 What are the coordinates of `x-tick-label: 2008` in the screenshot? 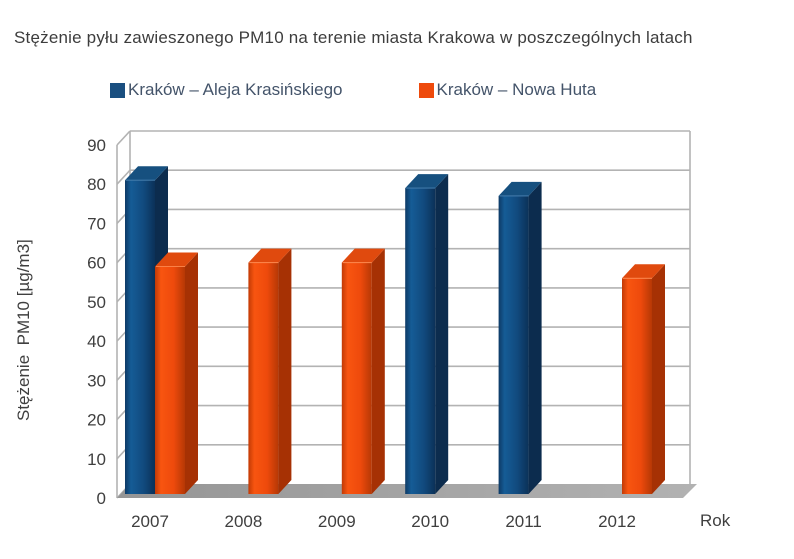 It's located at (243, 521).